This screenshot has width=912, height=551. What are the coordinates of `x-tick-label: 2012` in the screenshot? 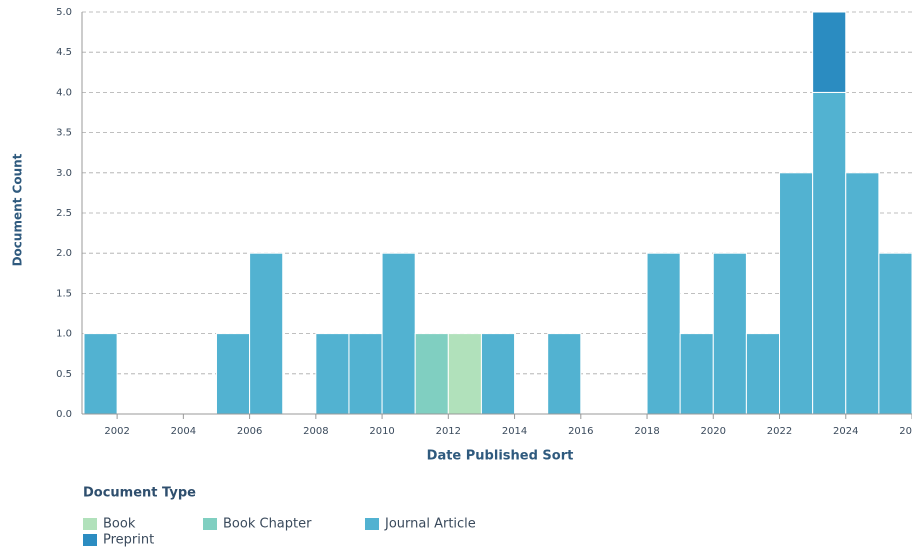 It's located at (448, 431).